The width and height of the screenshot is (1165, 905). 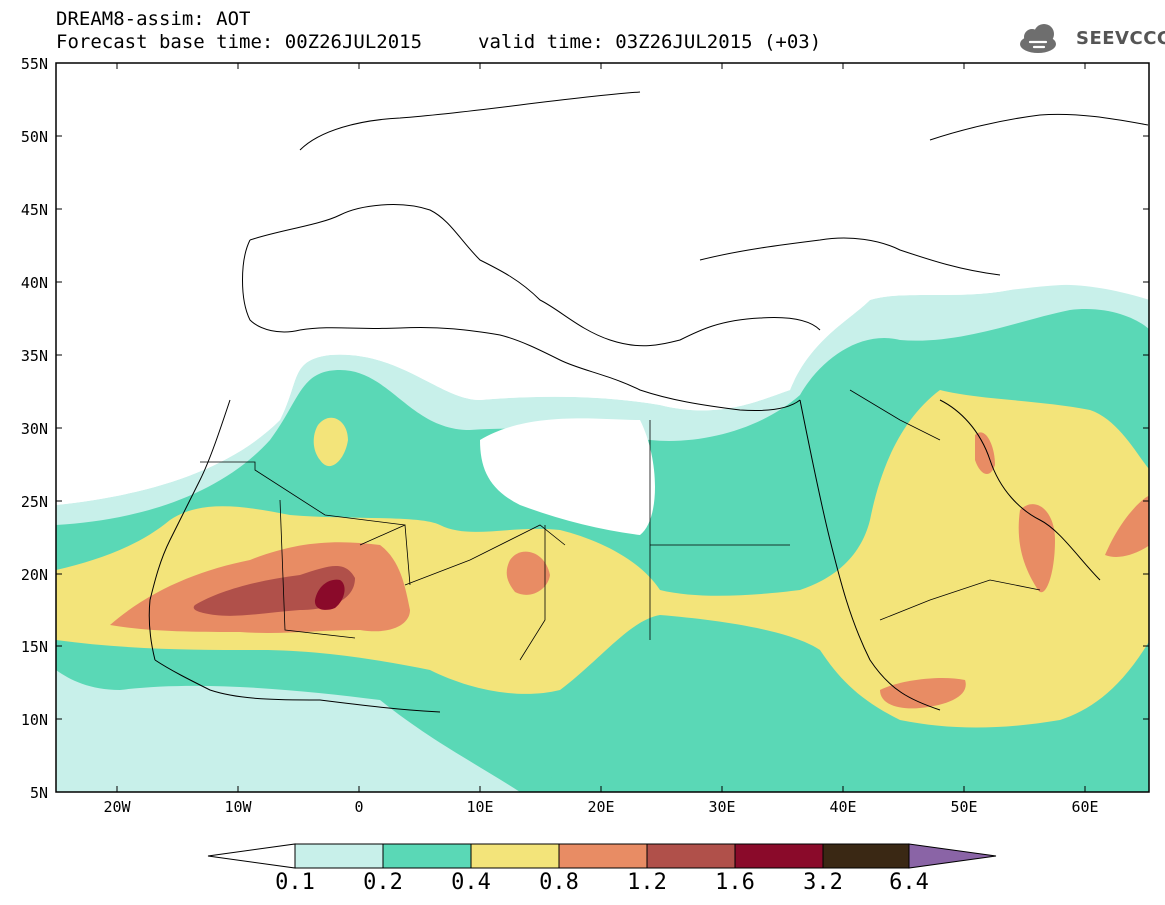 What do you see at coordinates (735, 882) in the screenshot?
I see `colorbar-label: 1.6` at bounding box center [735, 882].